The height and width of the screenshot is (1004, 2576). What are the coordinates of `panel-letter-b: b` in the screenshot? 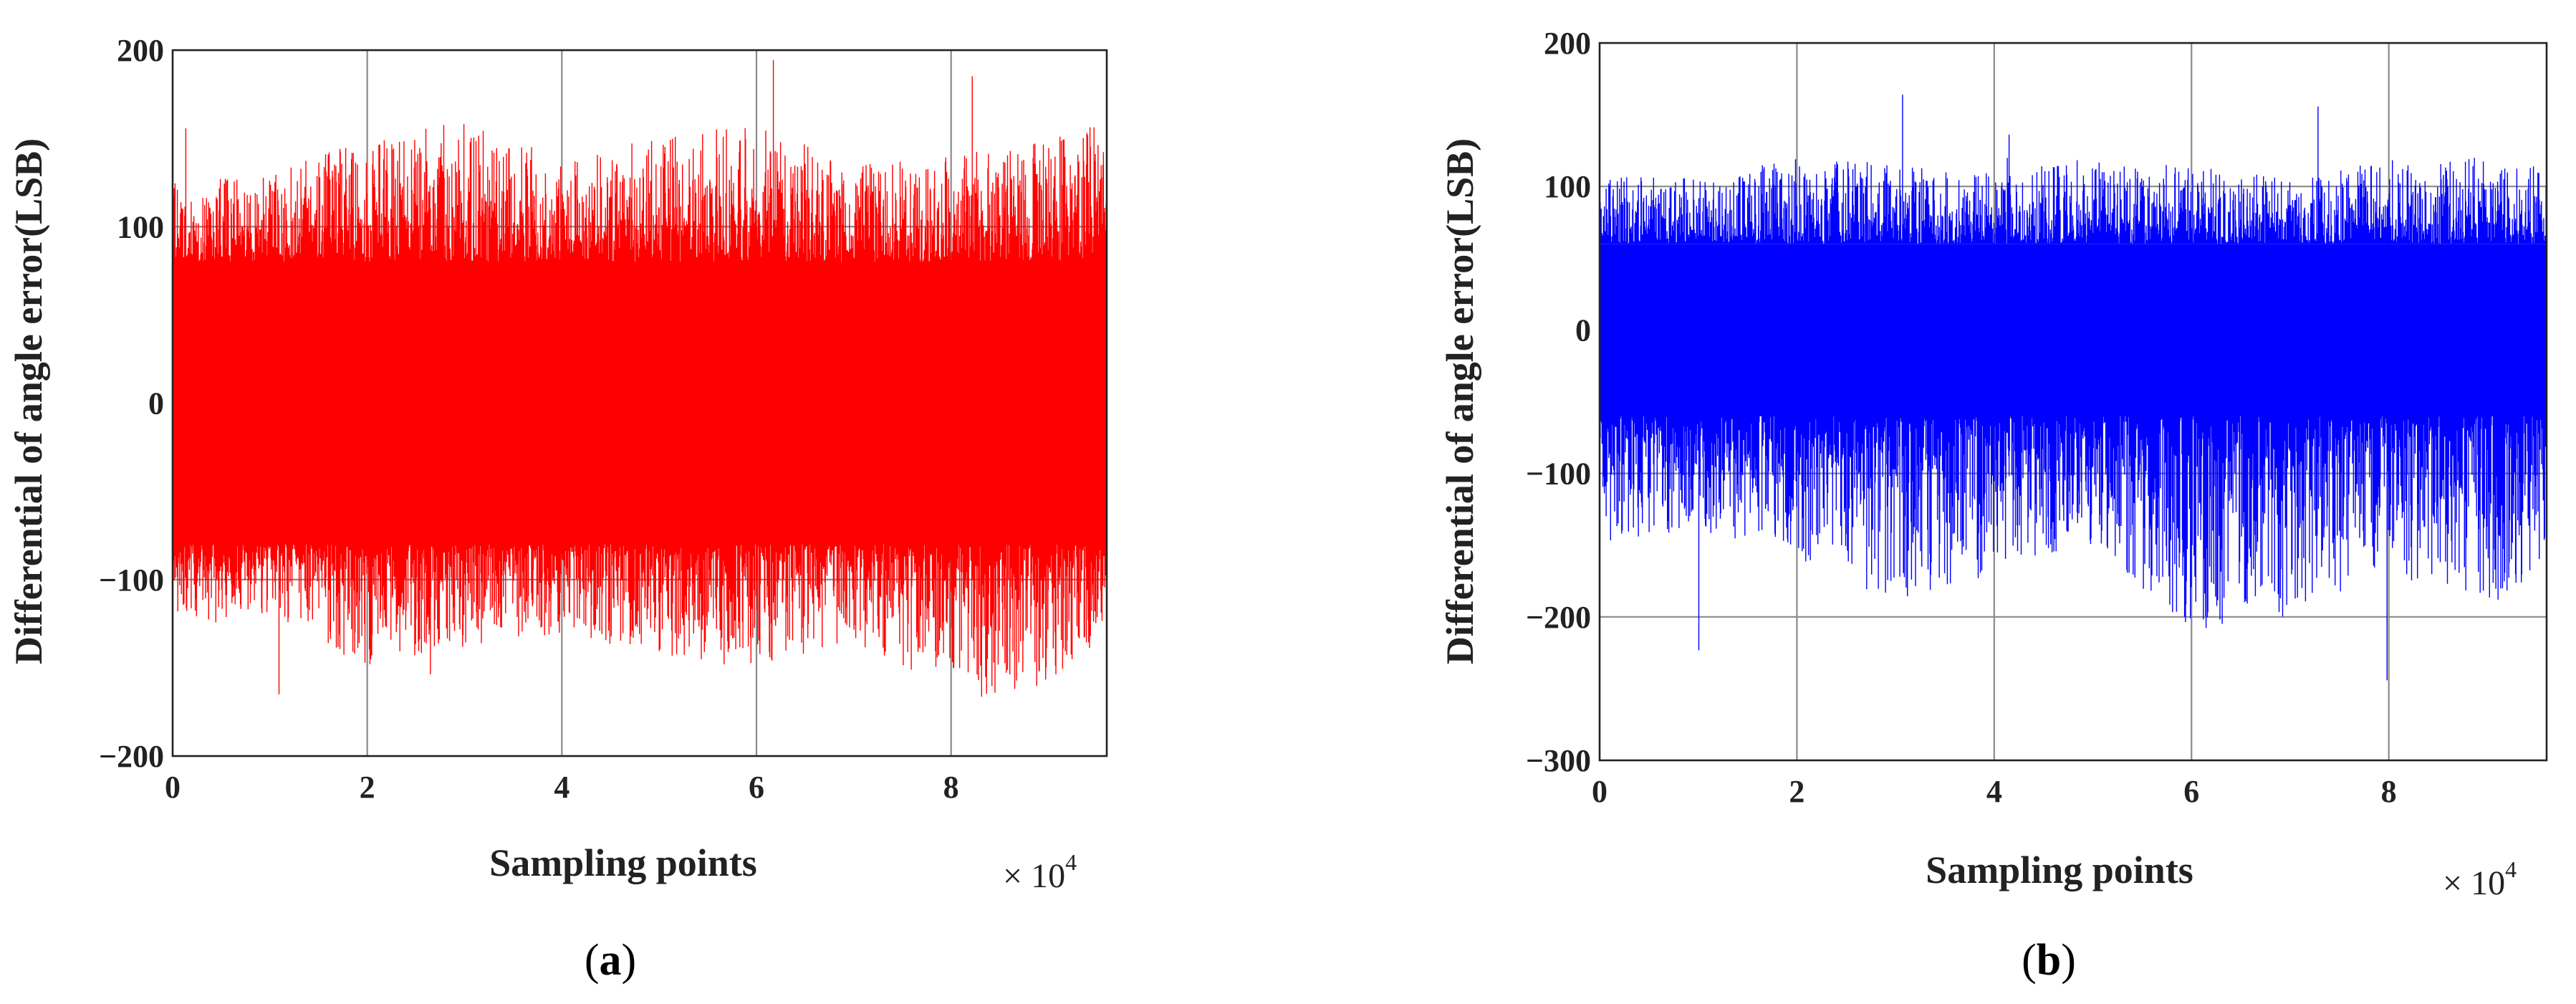 It's located at (2049, 961).